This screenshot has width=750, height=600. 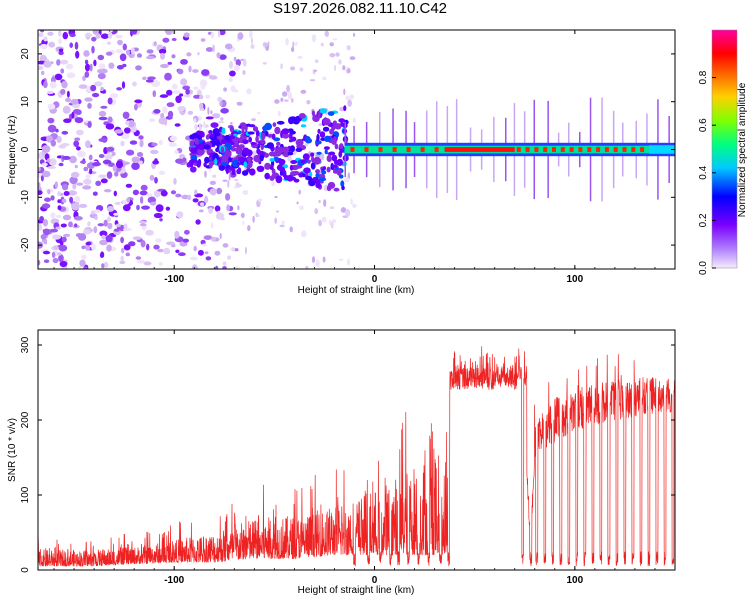 What do you see at coordinates (574, 279) in the screenshot?
I see `spectrogram-xtick-label: 100` at bounding box center [574, 279].